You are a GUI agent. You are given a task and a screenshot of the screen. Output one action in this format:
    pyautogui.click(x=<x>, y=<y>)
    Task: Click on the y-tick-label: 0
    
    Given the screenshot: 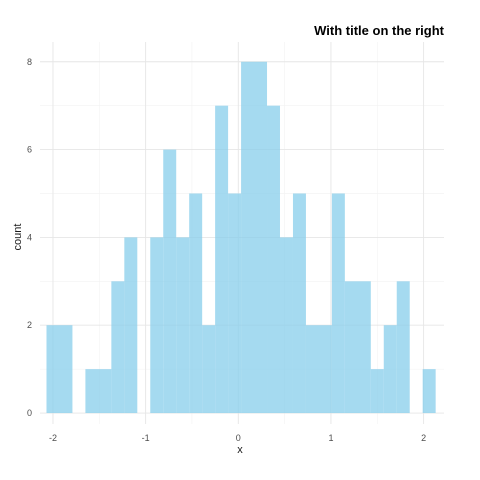 What is the action you would take?
    pyautogui.click(x=29, y=413)
    